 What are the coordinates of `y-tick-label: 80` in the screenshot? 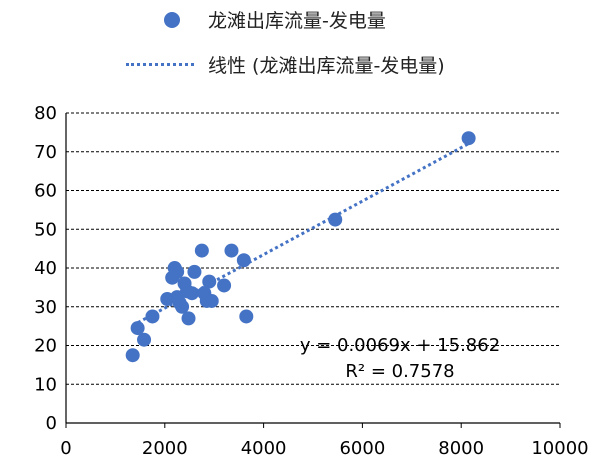 It's located at (45, 113).